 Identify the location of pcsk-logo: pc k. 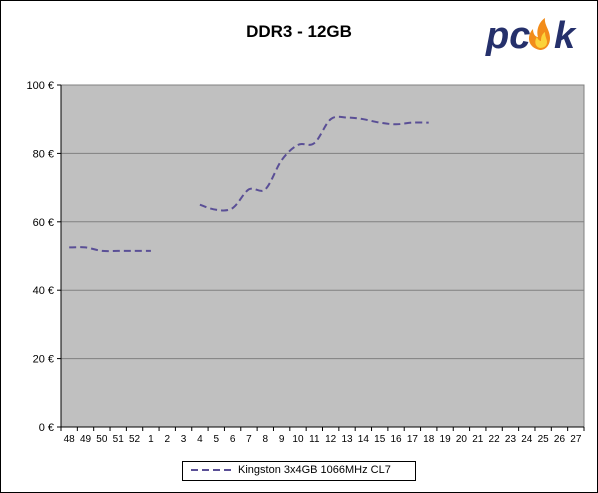
(531, 36).